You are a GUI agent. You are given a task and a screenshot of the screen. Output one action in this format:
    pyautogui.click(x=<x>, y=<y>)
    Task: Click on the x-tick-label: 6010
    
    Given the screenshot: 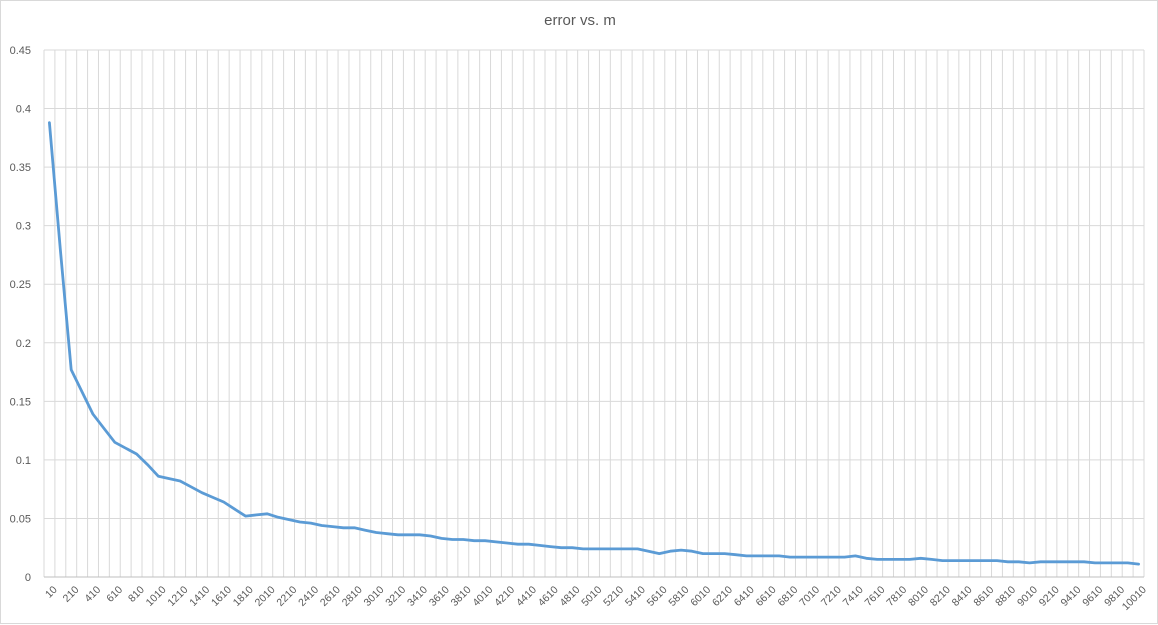 What is the action you would take?
    pyautogui.click(x=700, y=596)
    